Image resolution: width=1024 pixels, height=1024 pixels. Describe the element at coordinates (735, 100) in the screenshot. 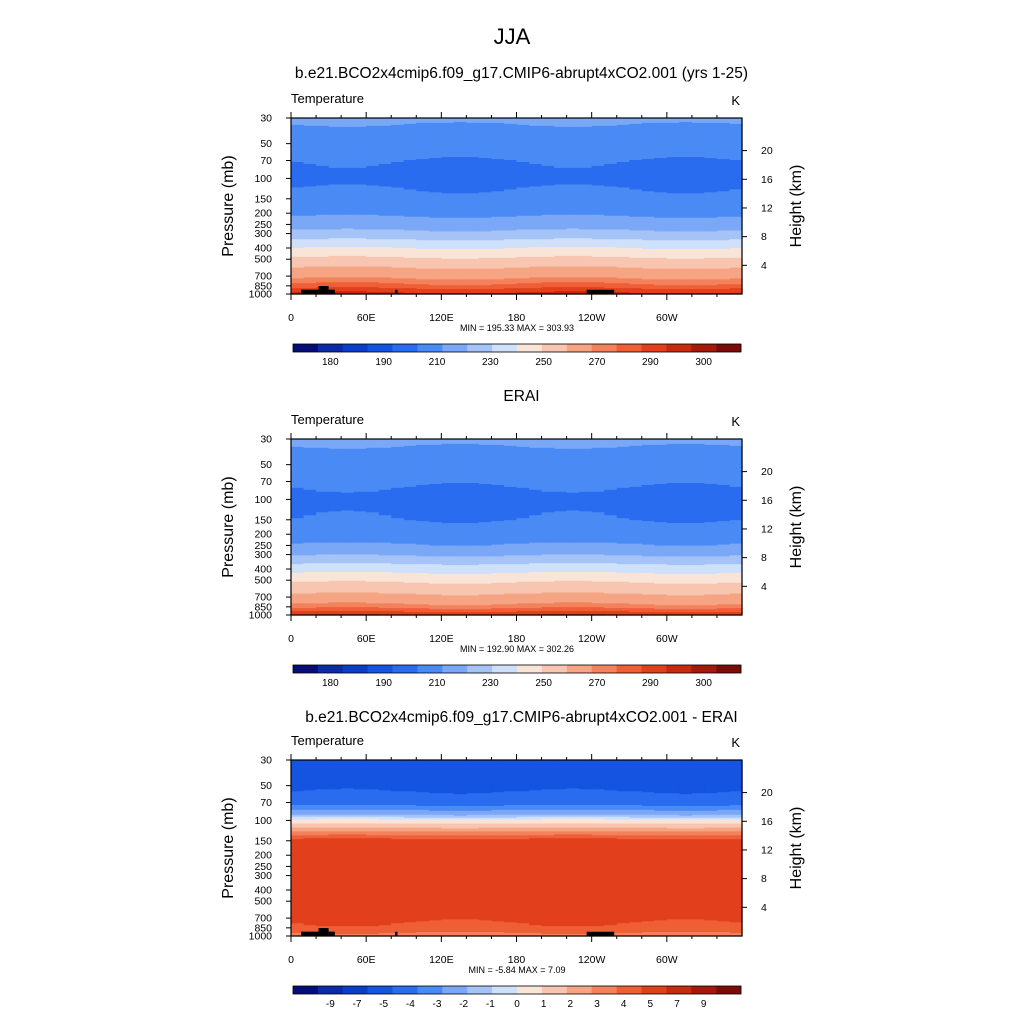

I see `units-label: K` at that location.